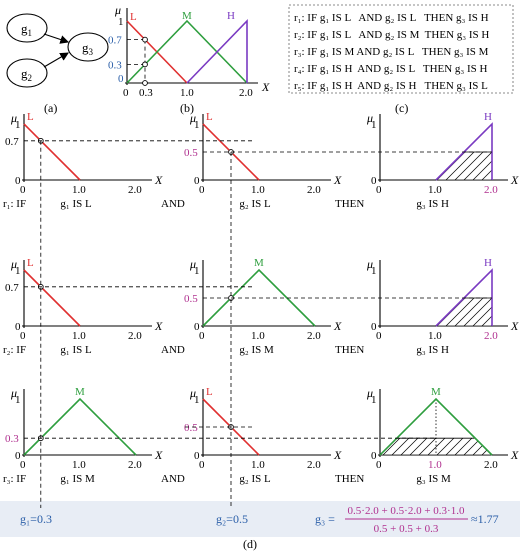  I want to click on r3-c3-ytick-0: 1, so click(374, 400).